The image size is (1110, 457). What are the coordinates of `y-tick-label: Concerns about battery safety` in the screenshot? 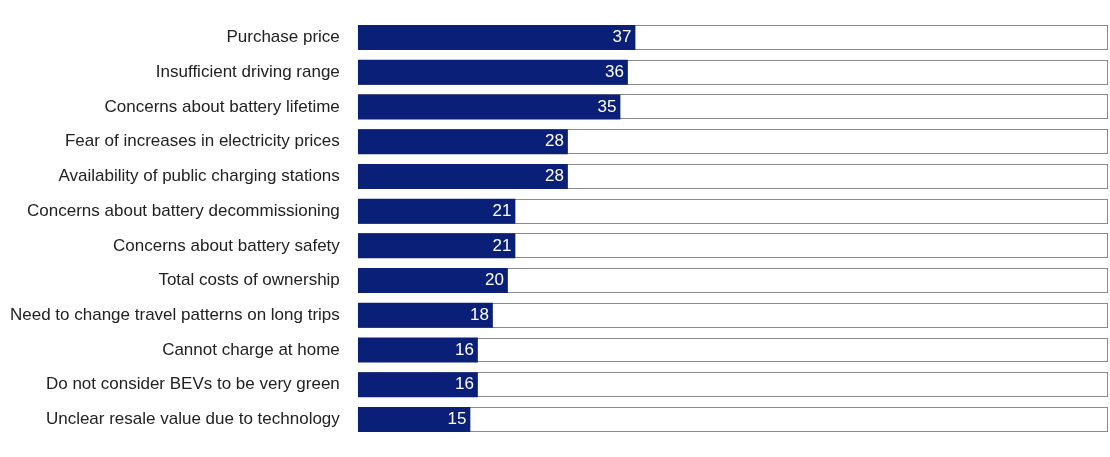 It's located at (227, 245).